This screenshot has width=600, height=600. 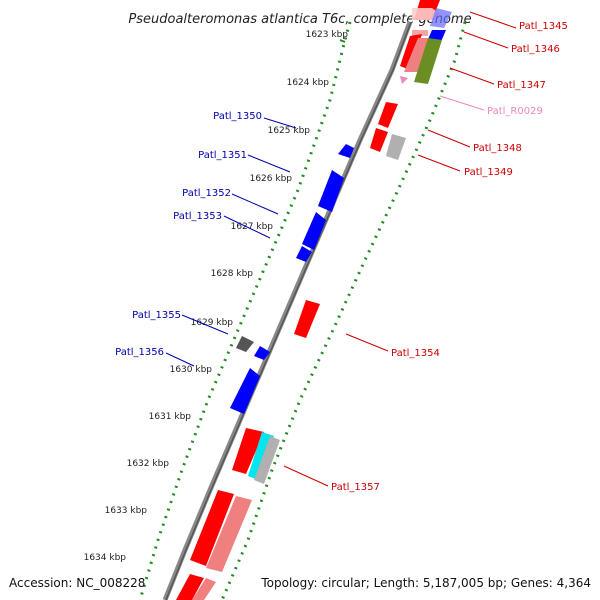 I want to click on tick-label-1634: 1634 kbp, so click(x=105, y=558).